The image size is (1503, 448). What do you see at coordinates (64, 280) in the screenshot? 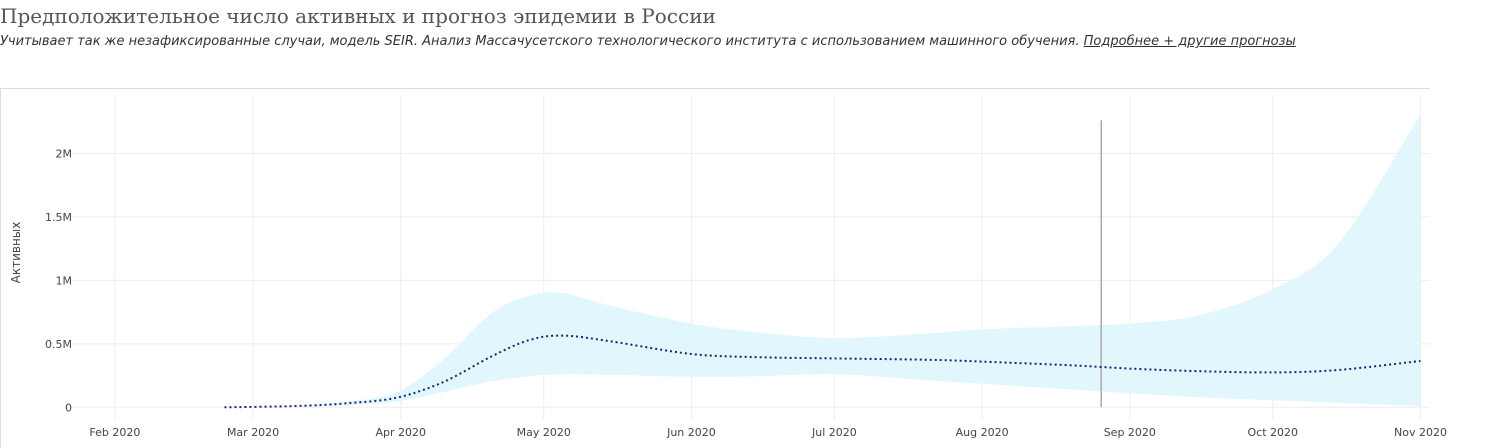
I see `y-tick-label: 1M` at bounding box center [64, 280].